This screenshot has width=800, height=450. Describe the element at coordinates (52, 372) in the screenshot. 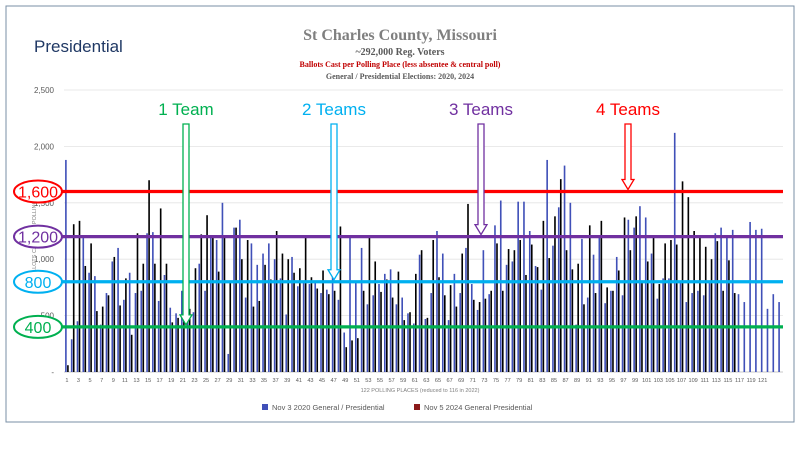

I see `y-tick-label: -` at that location.